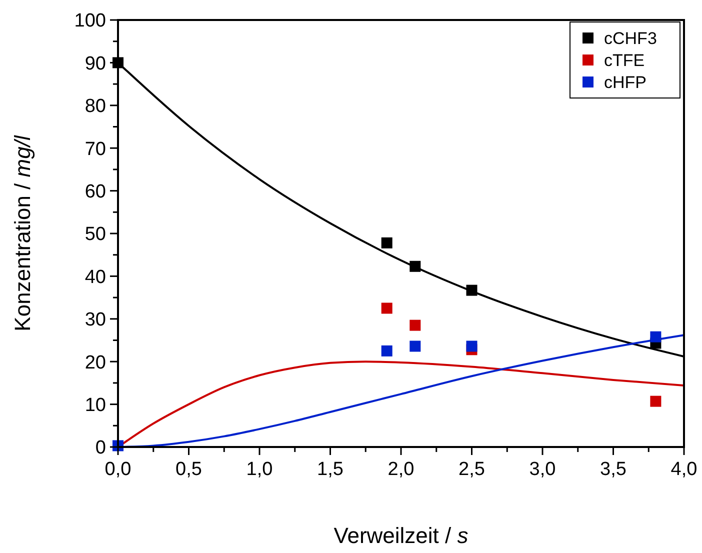 This screenshot has width=702, height=553. Describe the element at coordinates (100, 448) in the screenshot. I see `y-tick-label: 0` at that location.